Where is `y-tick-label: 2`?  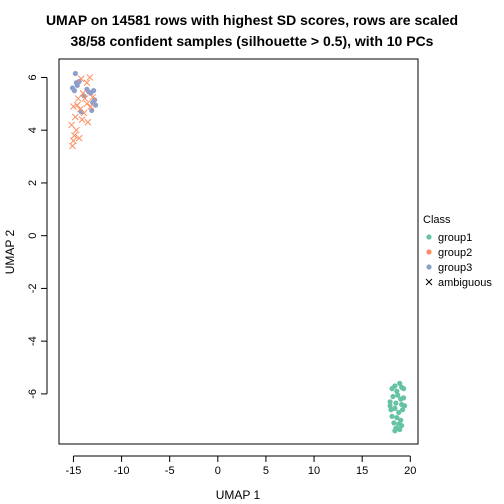 y-tick-label: 2 is located at coordinates (33, 183).